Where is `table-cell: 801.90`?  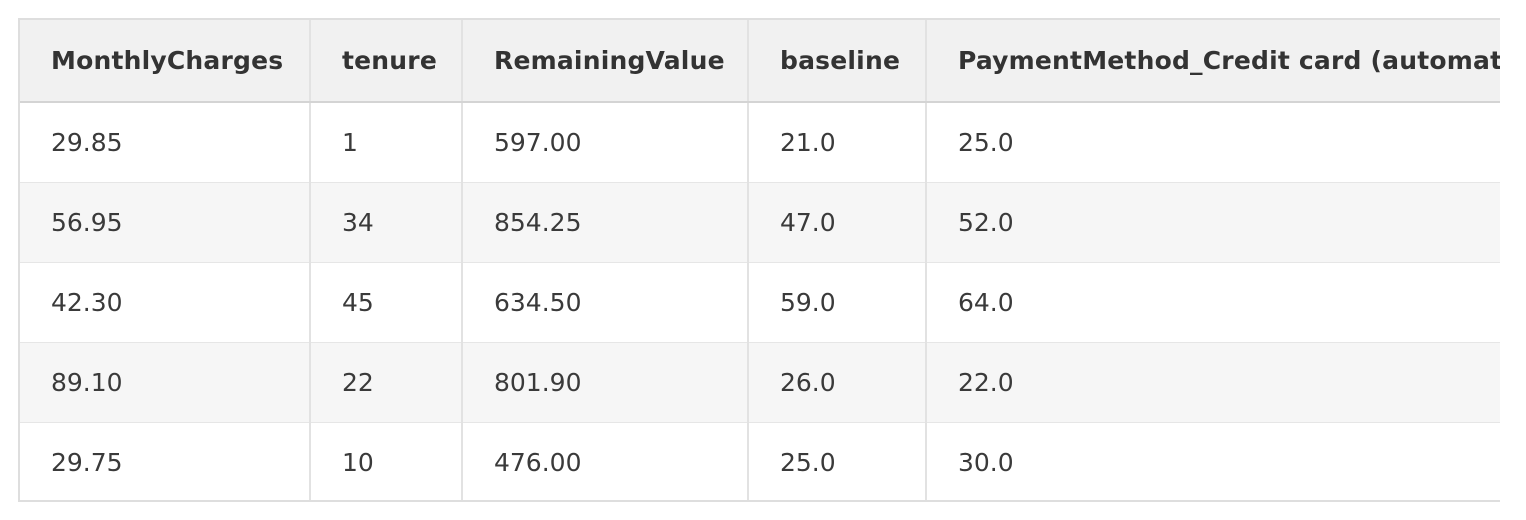
table-cell: 801.90 is located at coordinates (605, 382).